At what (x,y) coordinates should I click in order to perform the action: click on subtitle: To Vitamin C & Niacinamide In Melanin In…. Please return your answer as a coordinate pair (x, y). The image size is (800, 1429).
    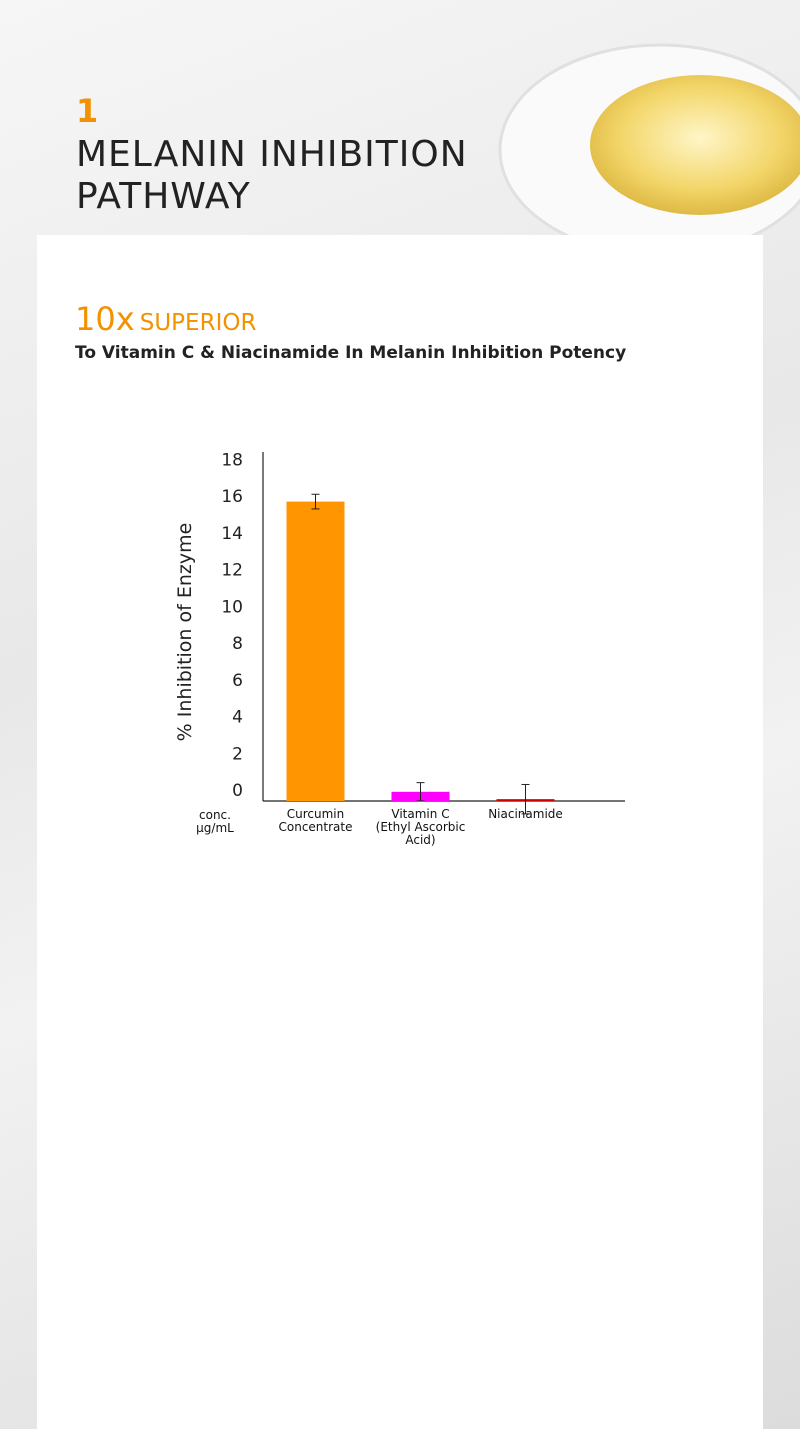
    Looking at the image, I should click on (351, 353).